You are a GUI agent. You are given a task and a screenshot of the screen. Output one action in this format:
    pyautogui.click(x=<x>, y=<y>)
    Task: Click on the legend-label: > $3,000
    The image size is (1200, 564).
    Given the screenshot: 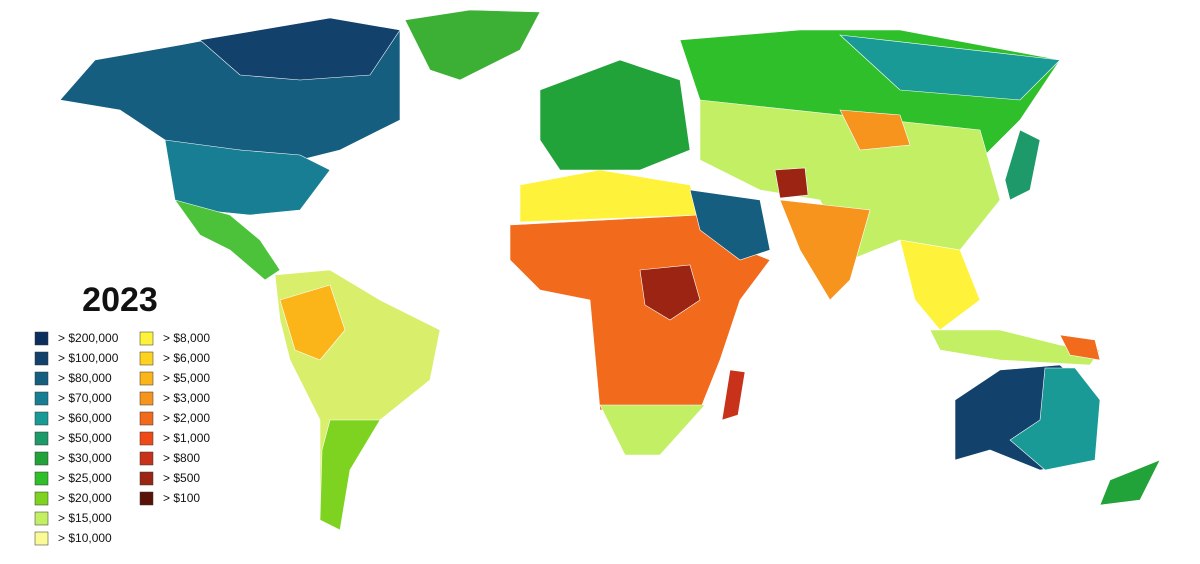 What is the action you would take?
    pyautogui.click(x=186, y=398)
    